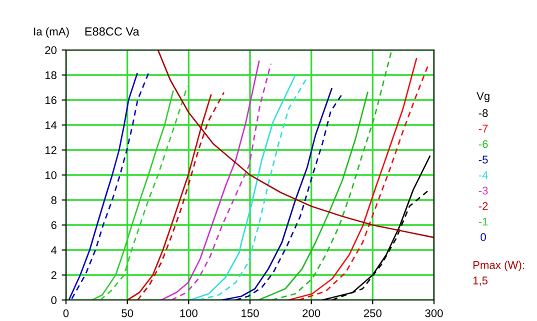 The width and height of the screenshot is (537, 321). What do you see at coordinates (483, 128) in the screenshot?
I see `text: -7` at bounding box center [483, 128].